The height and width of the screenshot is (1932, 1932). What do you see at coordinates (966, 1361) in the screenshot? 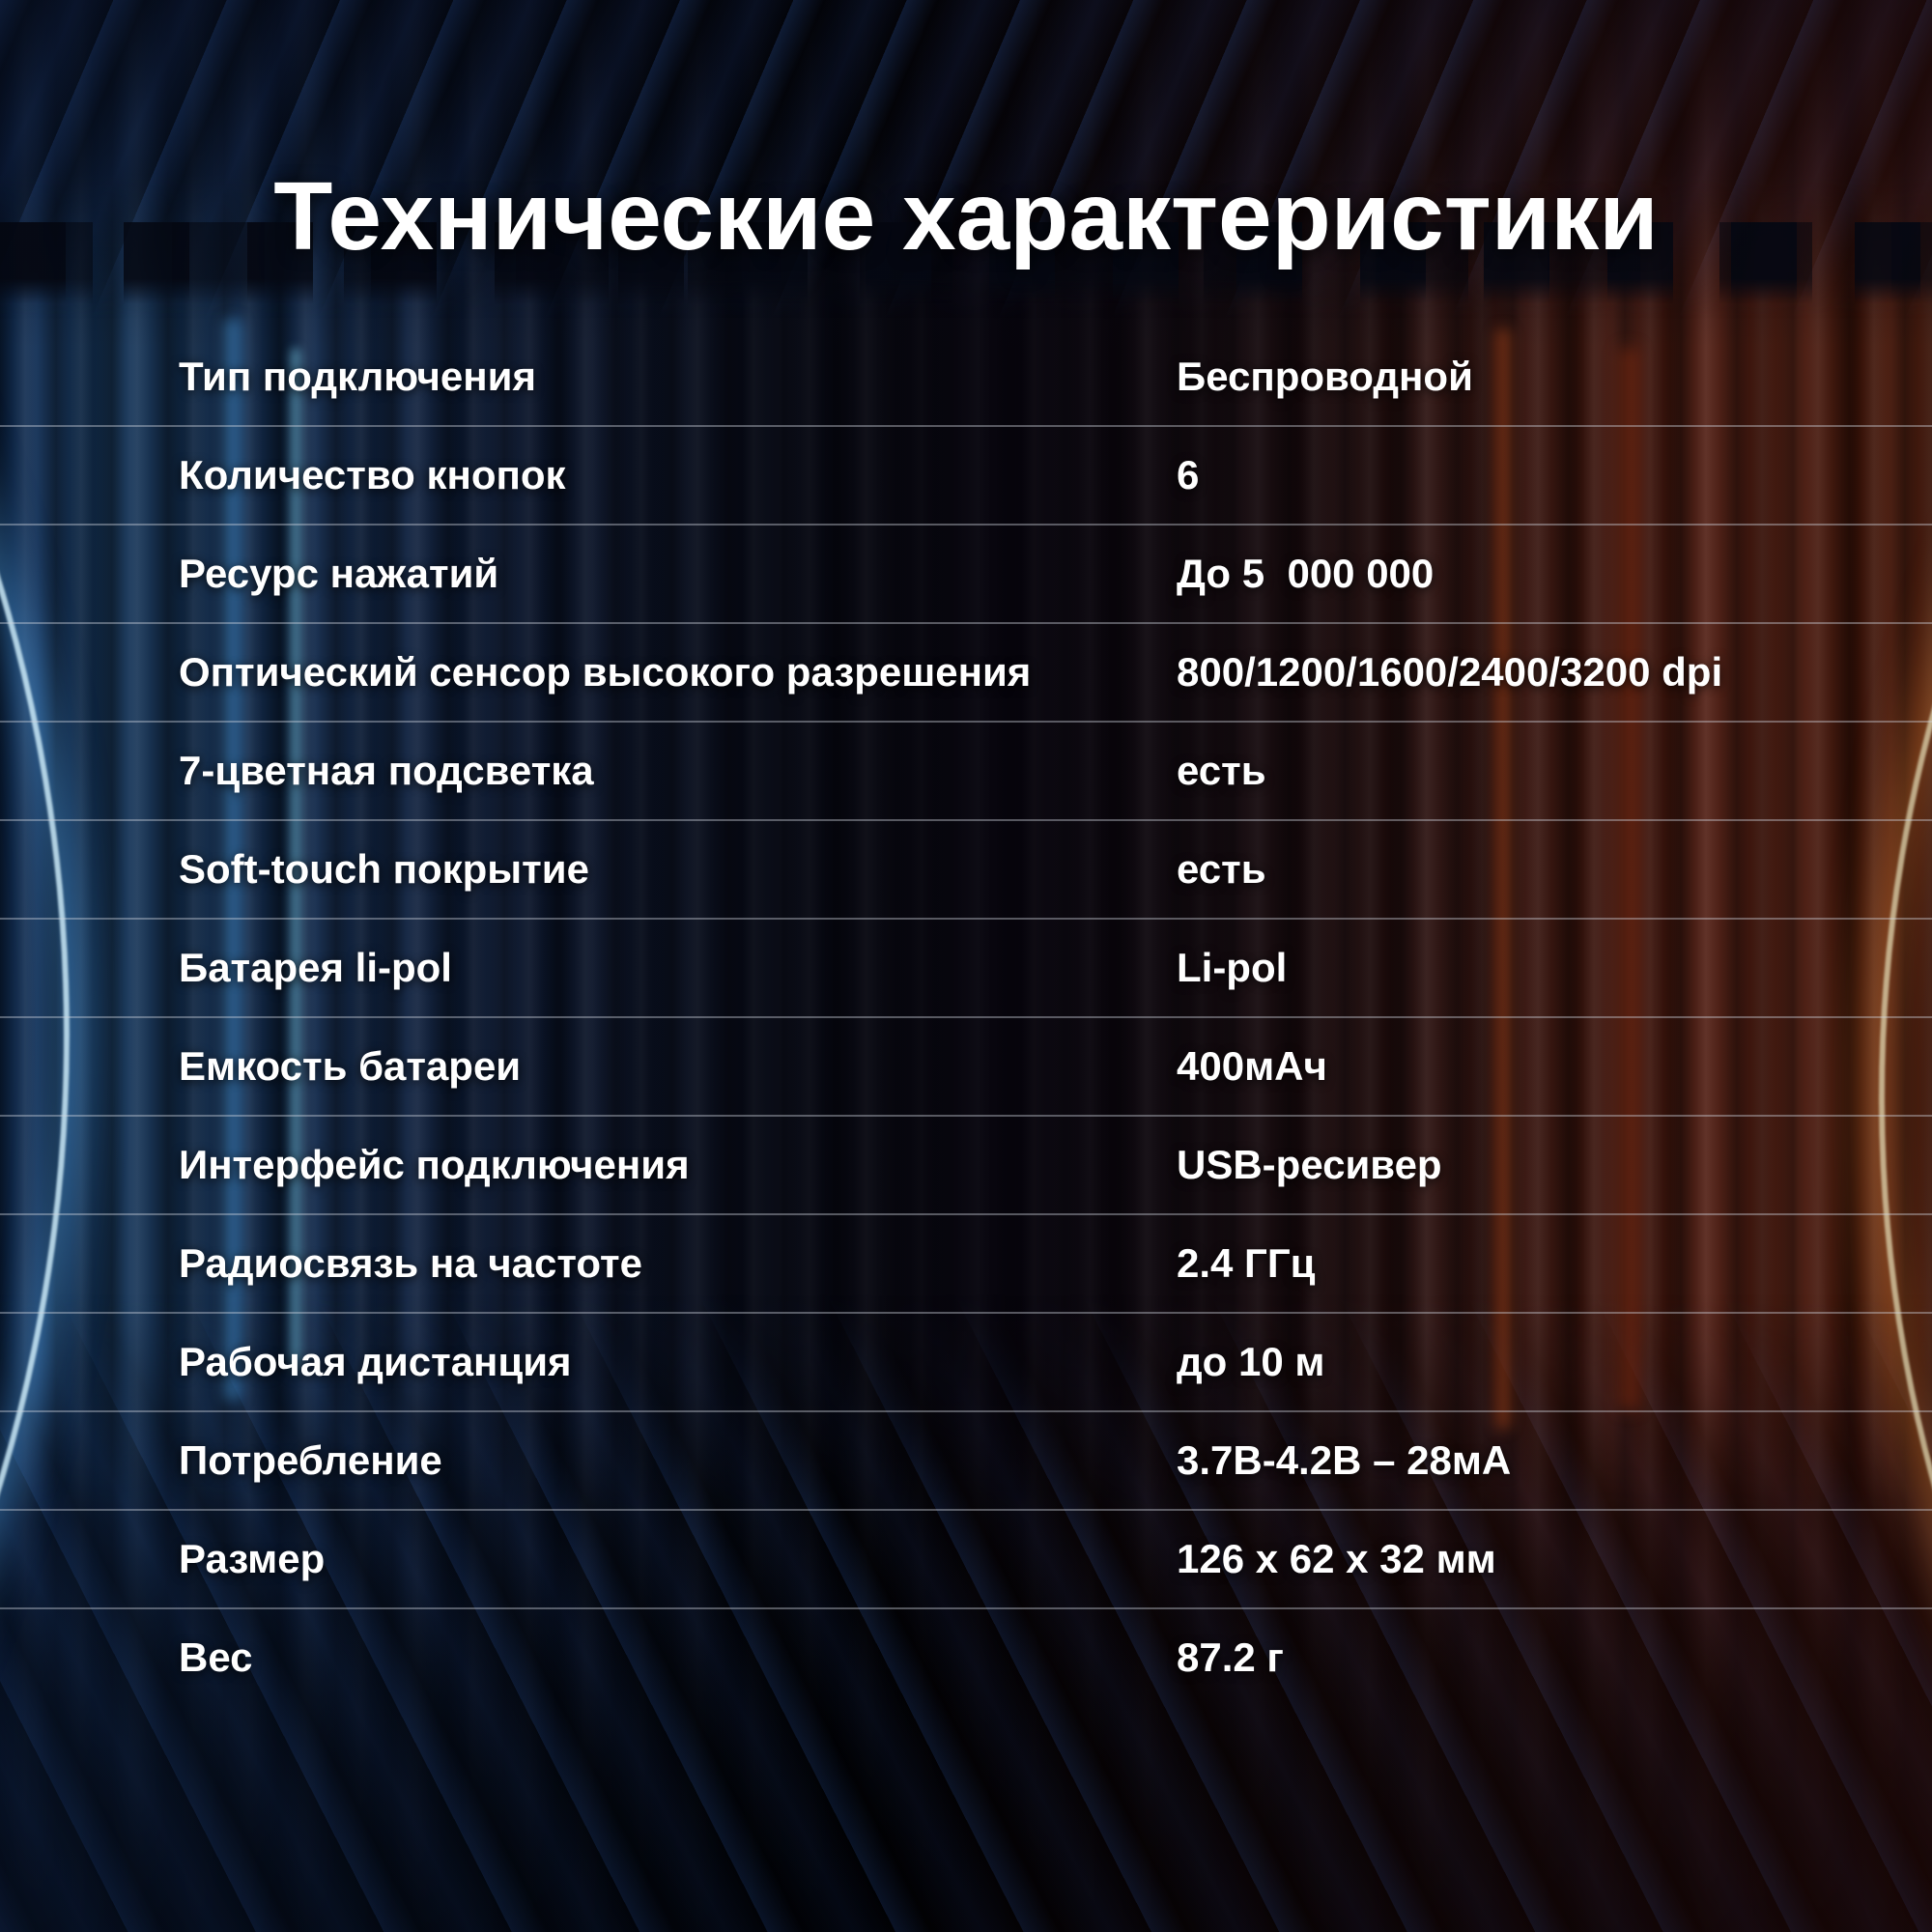
I see `spec-row: Рабочая дистанция до 10 м` at bounding box center [966, 1361].